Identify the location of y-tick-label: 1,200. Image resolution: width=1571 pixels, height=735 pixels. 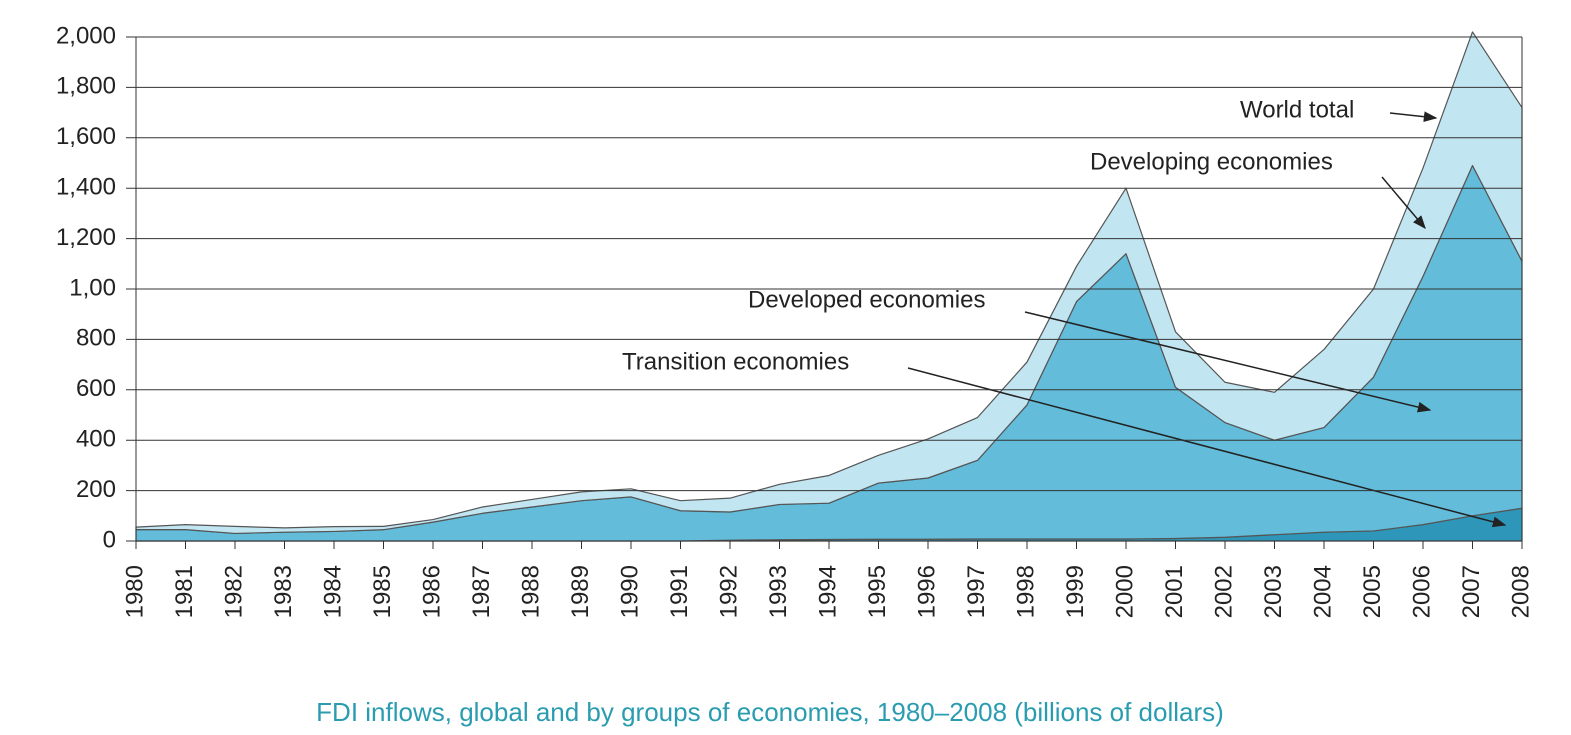
(86, 237).